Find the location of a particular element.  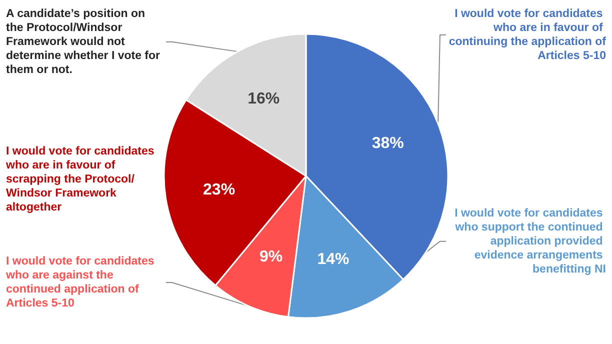

data-label: 14% is located at coordinates (333, 259).